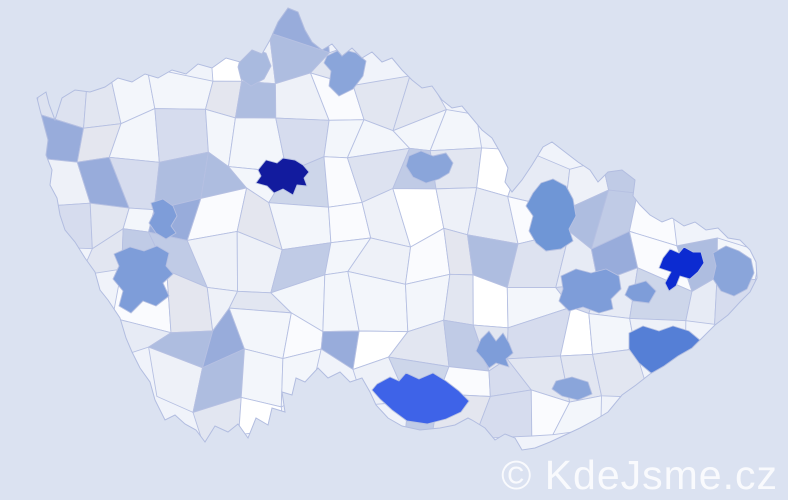 This screenshot has width=788, height=500. Describe the element at coordinates (733, 271) in the screenshot. I see `district-karvina-medium-blue` at that location.